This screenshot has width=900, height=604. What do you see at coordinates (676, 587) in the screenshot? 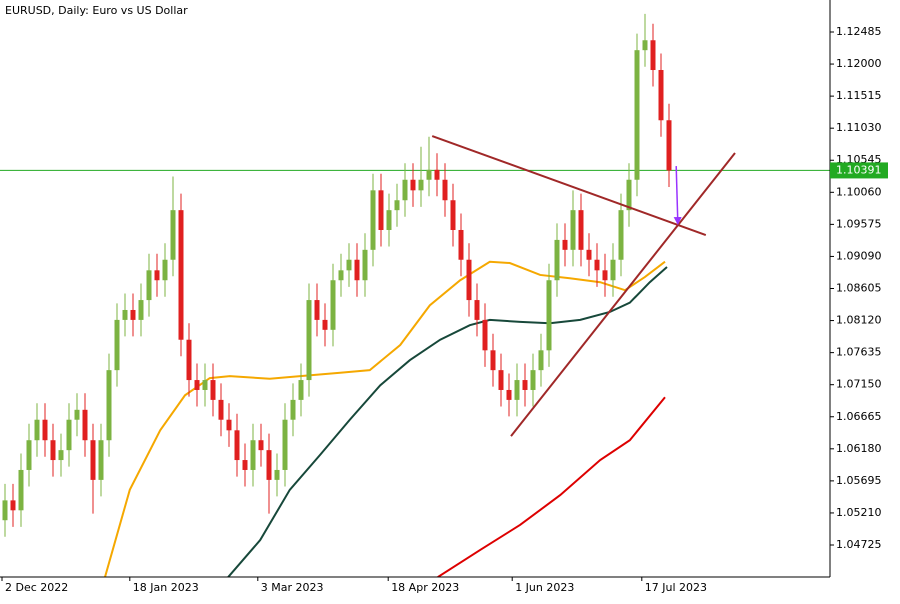
I see `x-tick-label: 17 Jul 2023` at bounding box center [676, 587].